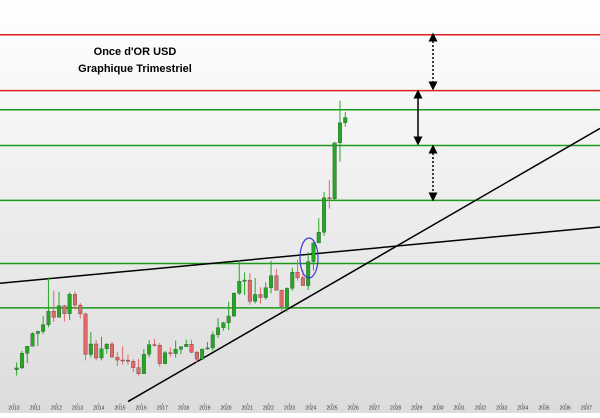  Describe the element at coordinates (586, 408) in the screenshot. I see `x-tick-label: 2037` at that location.